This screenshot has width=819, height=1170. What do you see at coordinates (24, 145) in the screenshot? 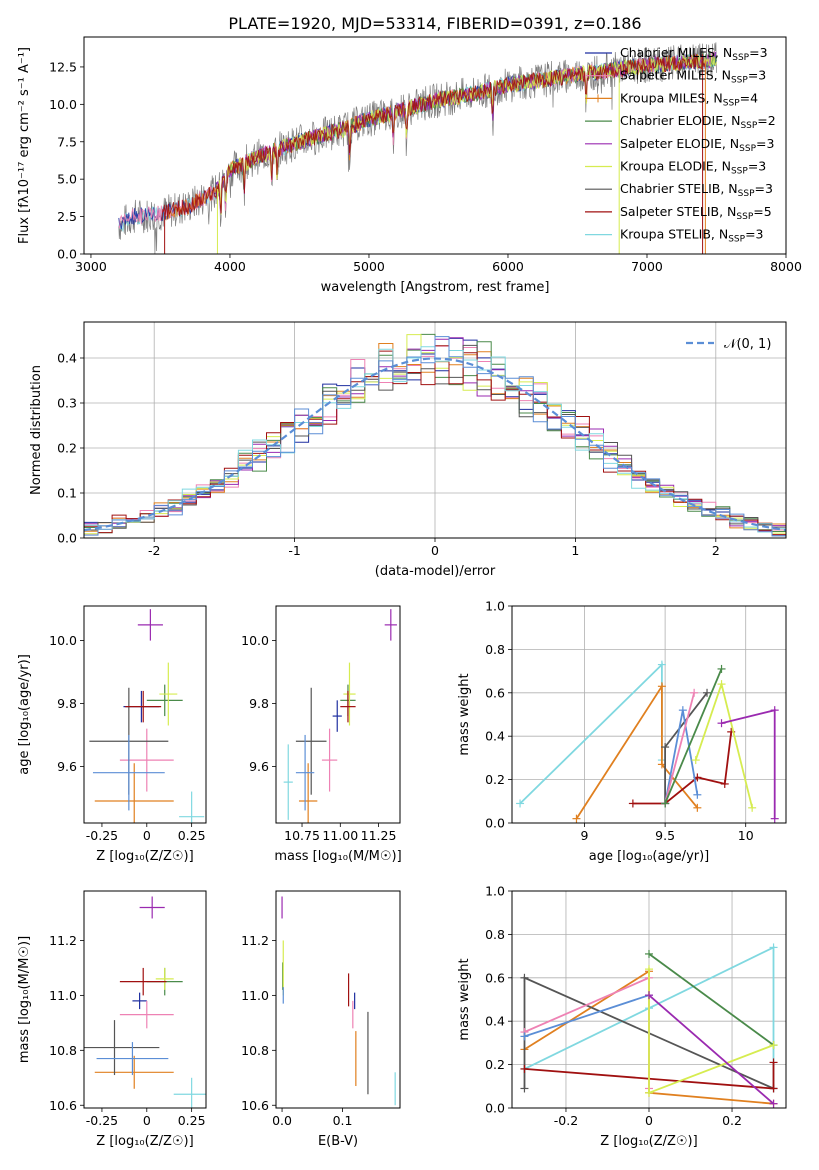
I see `y-axis-label: Flux [fλ10⁻¹⁷ erg cm⁻² s⁻¹ A⁻¹]` at bounding box center [24, 145].